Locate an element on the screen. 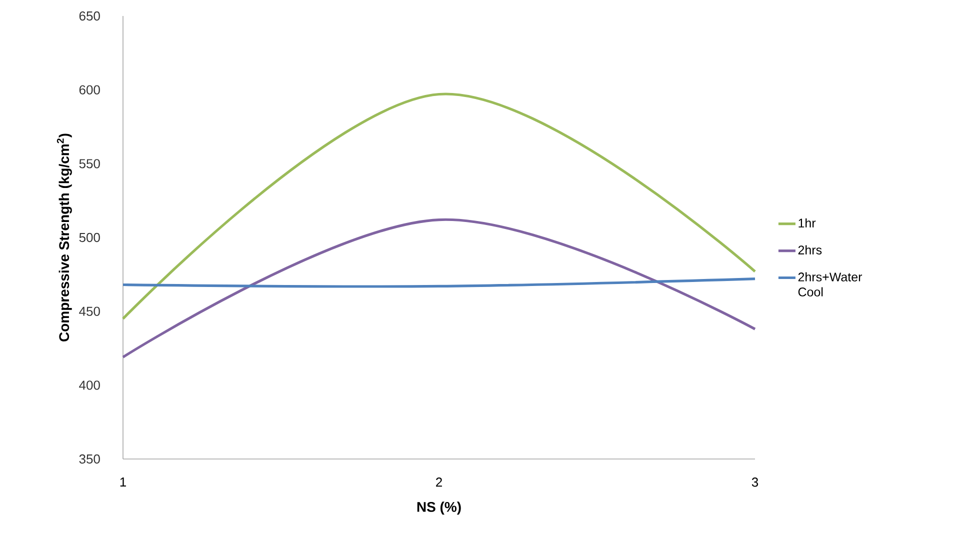 This screenshot has width=954, height=552. y-axis-title: Compressive Strength (kg/cm$^{2}$) is located at coordinates (64, 238).